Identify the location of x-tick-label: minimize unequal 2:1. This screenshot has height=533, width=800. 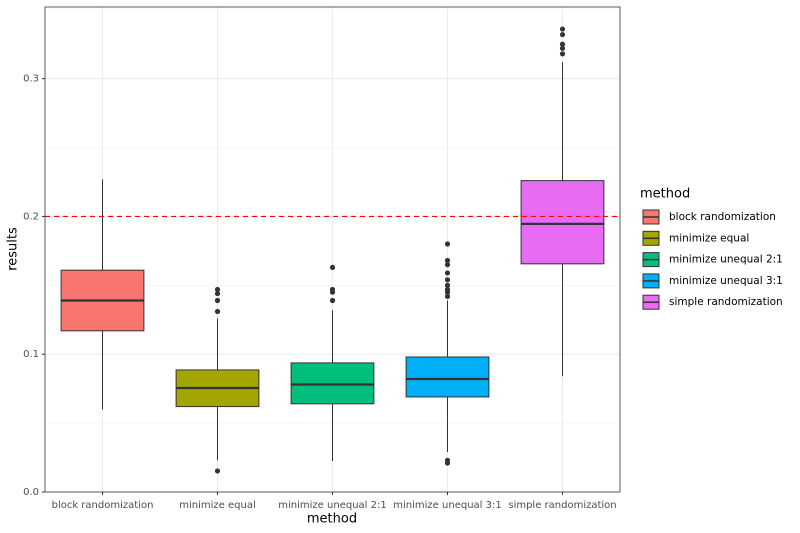
(332, 505).